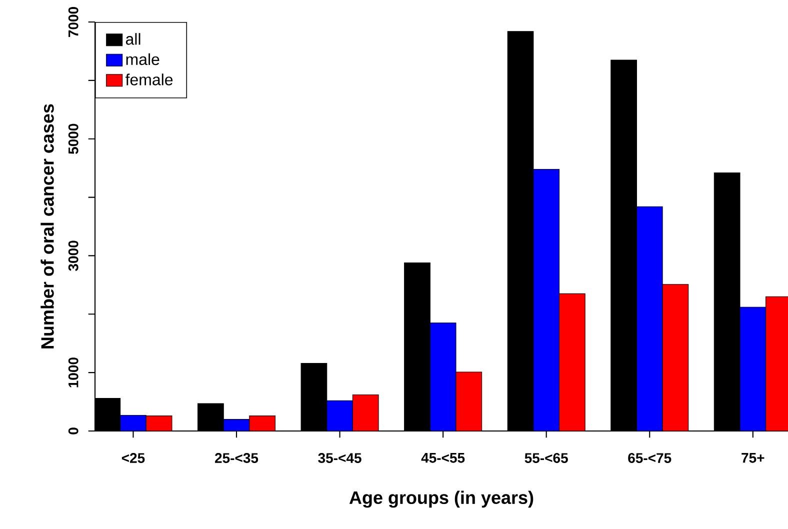 This screenshot has width=788, height=529. I want to click on y-axis-title: Number of oral cancer cases, so click(47, 226).